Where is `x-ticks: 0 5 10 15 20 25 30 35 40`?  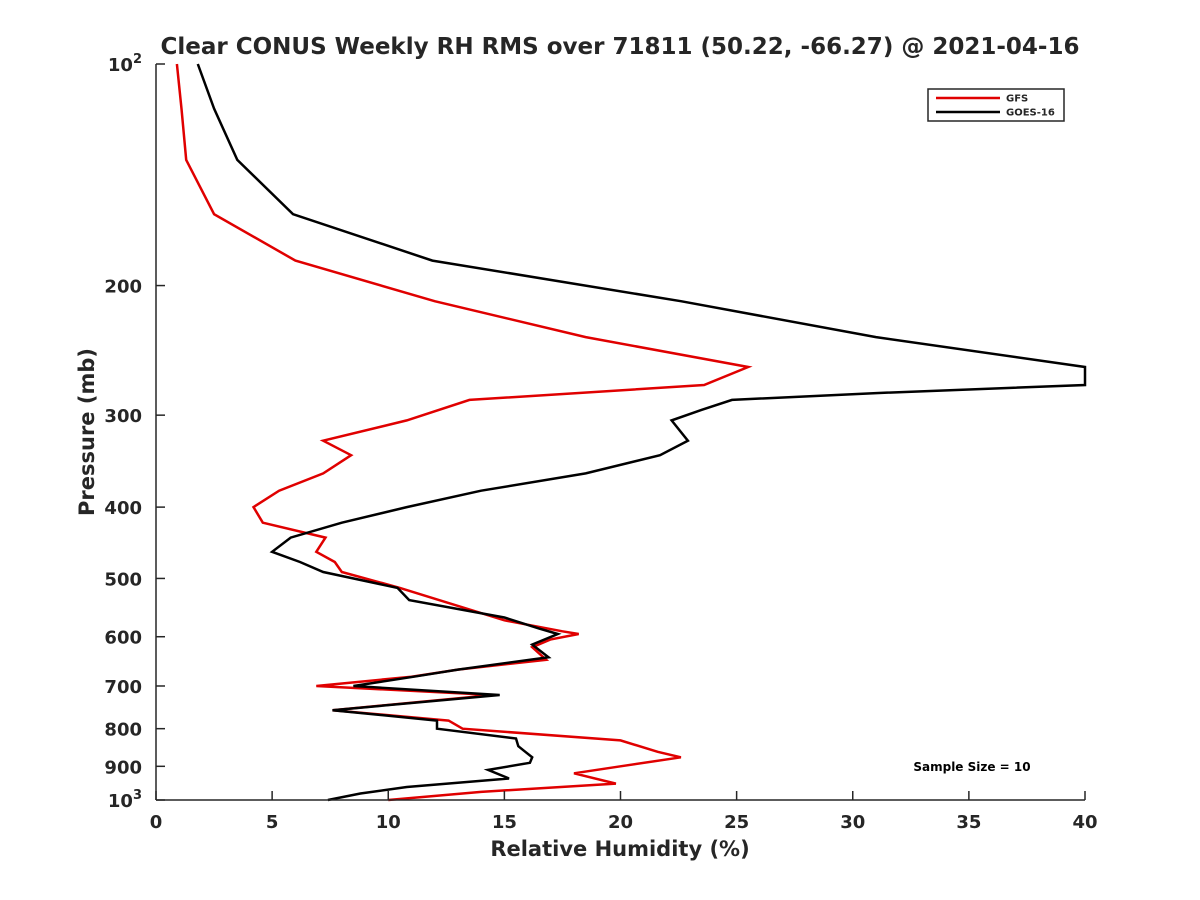
x-ticks: 0 5 10 15 20 25 30 35 40 is located at coordinates (624, 812).